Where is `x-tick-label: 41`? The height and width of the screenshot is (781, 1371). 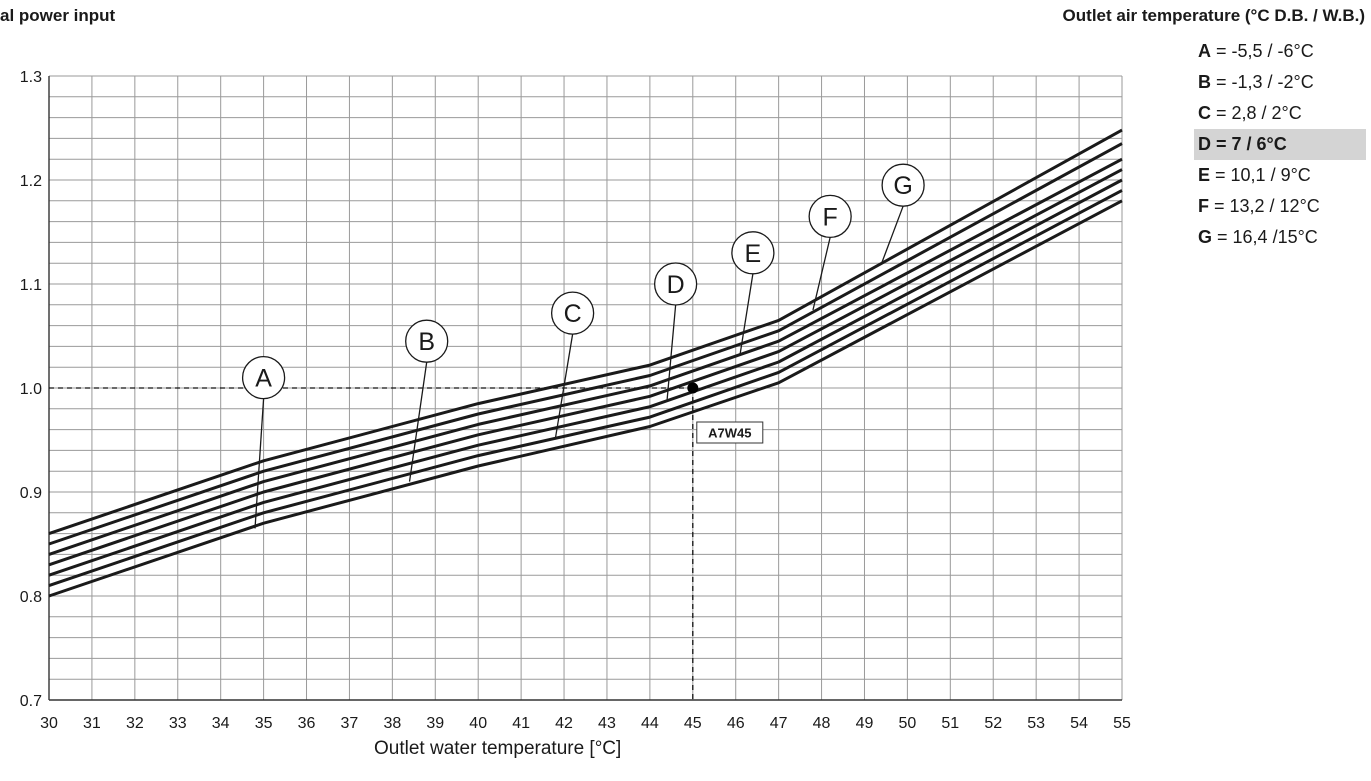 x-tick-label: 41 is located at coordinates (521, 723).